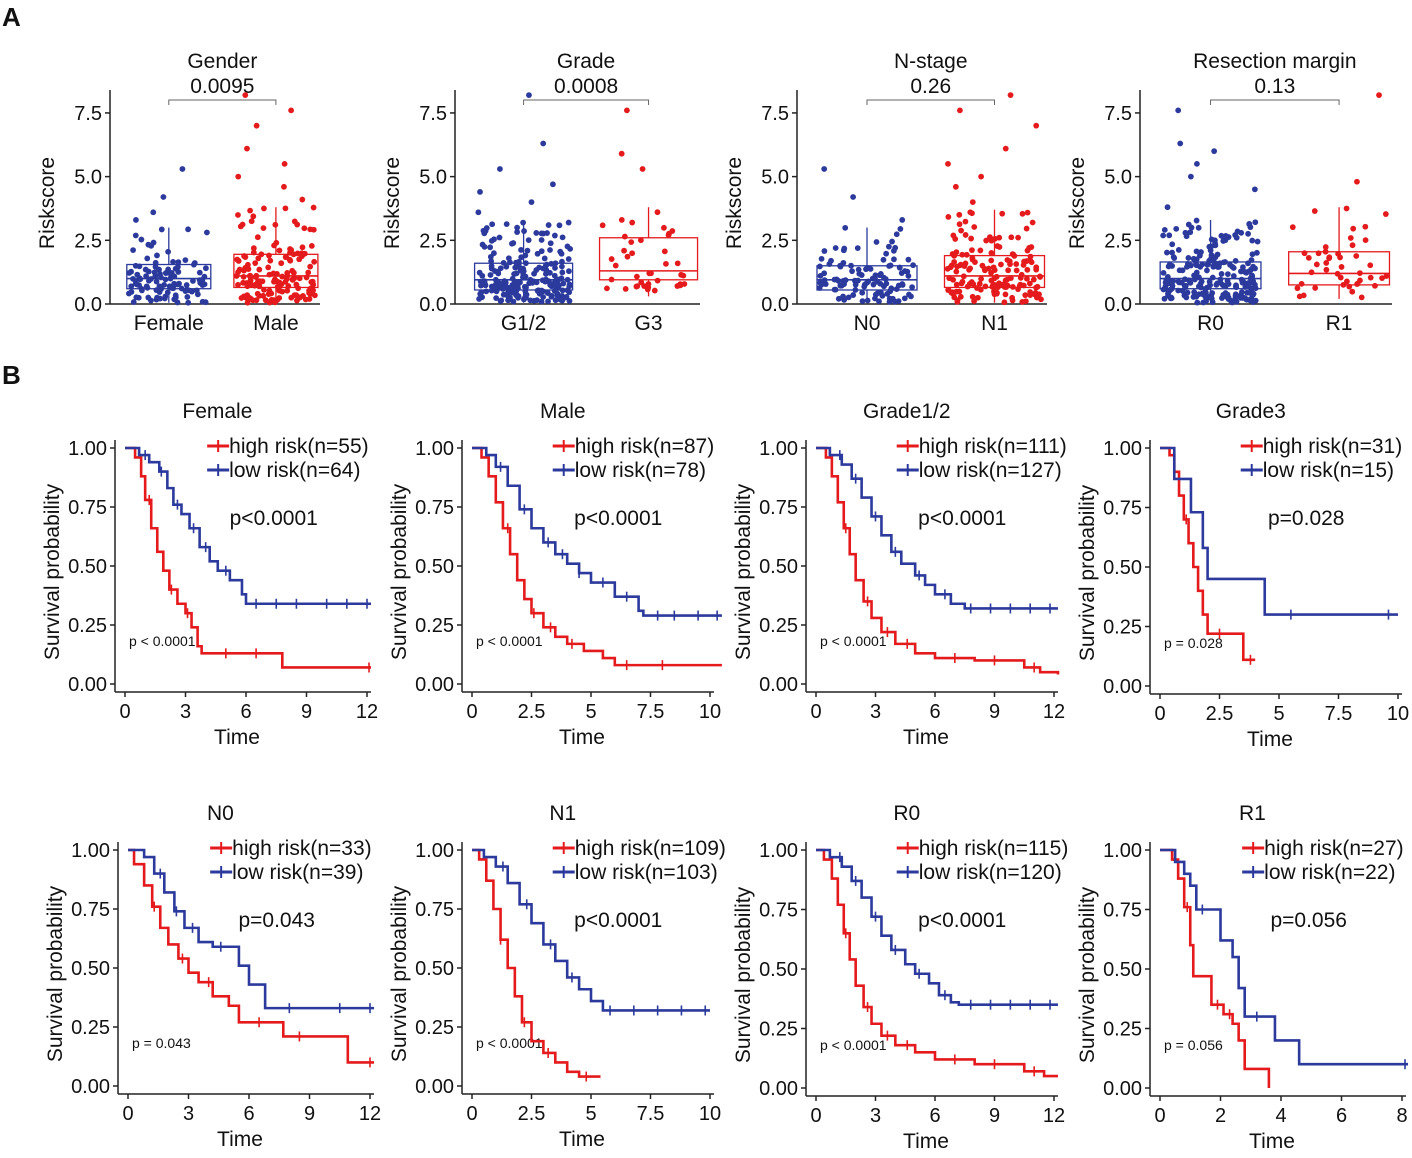  Describe the element at coordinates (1193, 643) in the screenshot. I see `p-value-inset: p = 0.028` at that location.